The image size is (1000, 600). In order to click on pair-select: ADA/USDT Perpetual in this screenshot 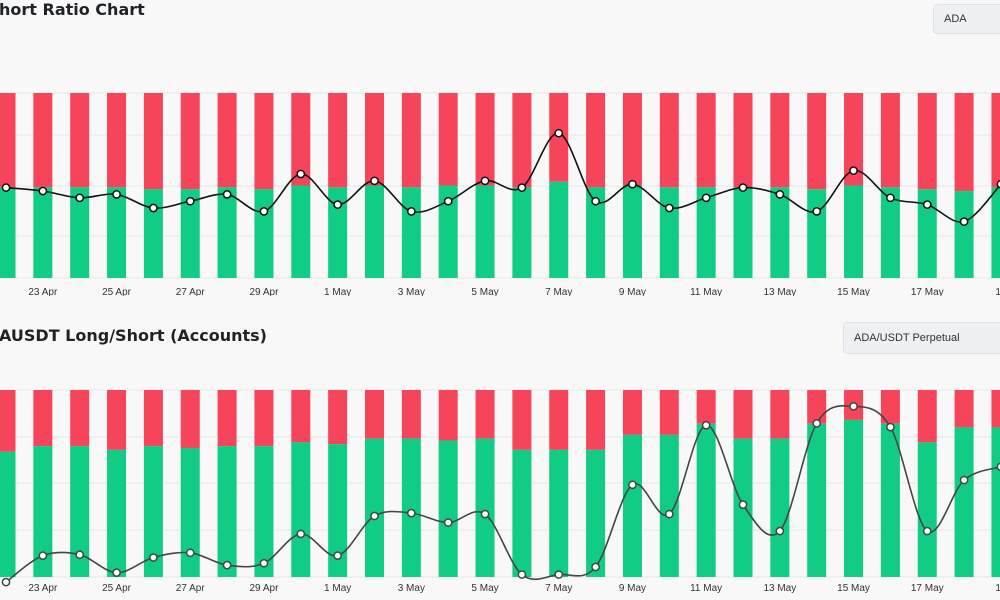, I will do `click(921, 338)`.